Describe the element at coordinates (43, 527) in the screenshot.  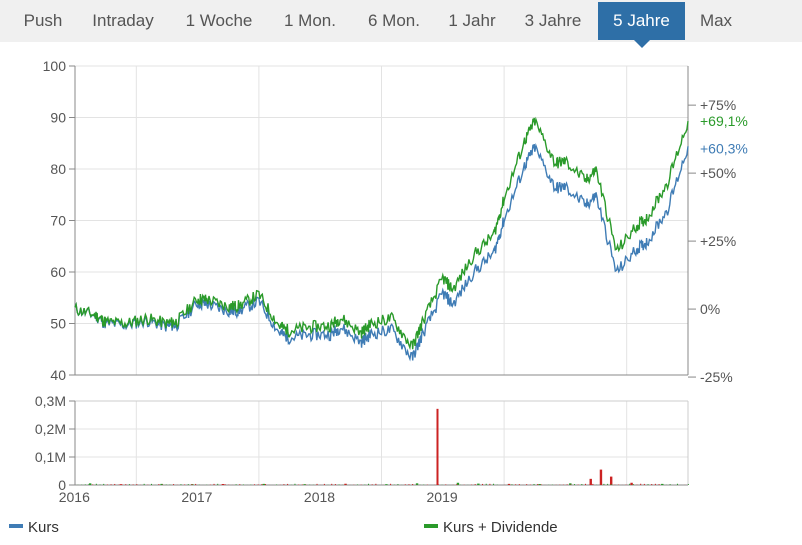
I see `legend-kurs-label: Kurs` at that location.